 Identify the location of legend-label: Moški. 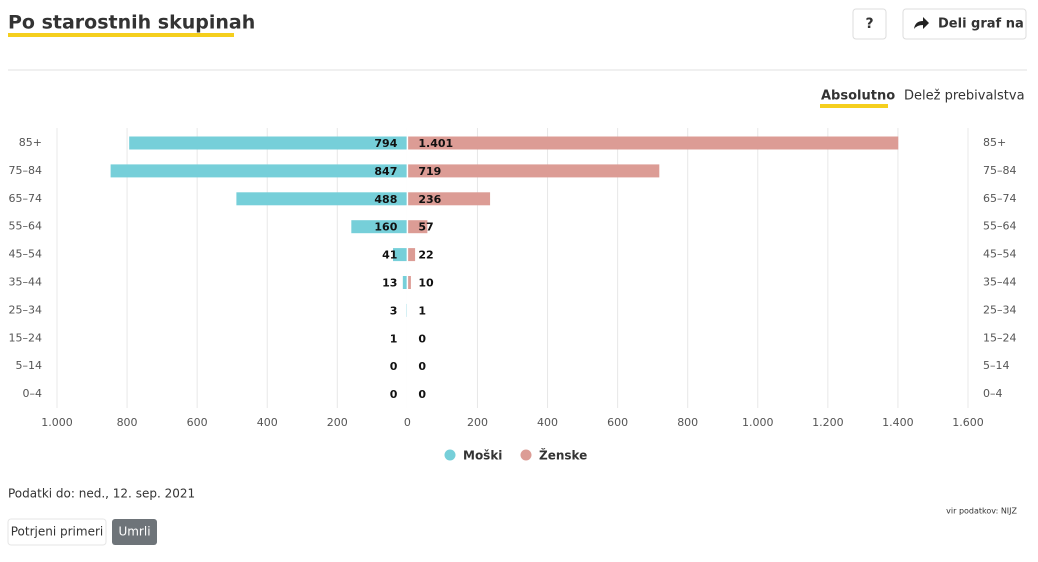
(482, 456).